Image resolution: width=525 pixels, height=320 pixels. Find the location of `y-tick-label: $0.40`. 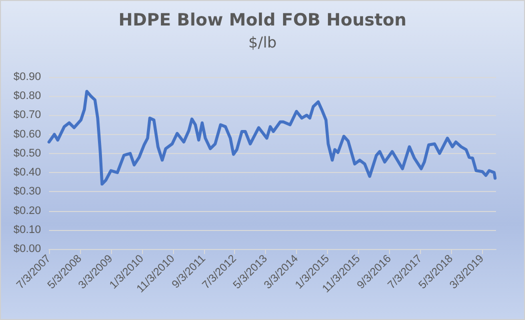

y-tick-label: $0.40 is located at coordinates (27, 172).